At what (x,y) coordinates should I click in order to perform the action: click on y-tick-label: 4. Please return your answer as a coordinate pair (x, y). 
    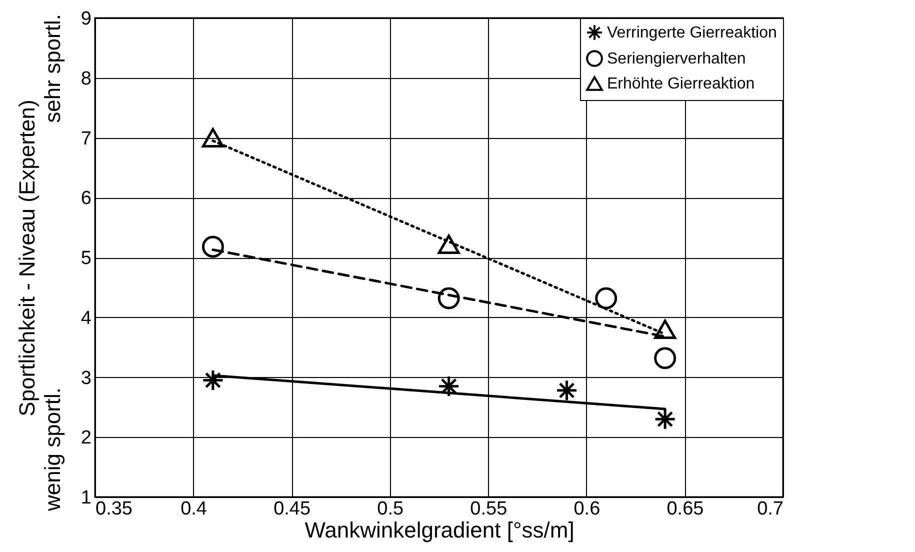
    Looking at the image, I should click on (86, 318).